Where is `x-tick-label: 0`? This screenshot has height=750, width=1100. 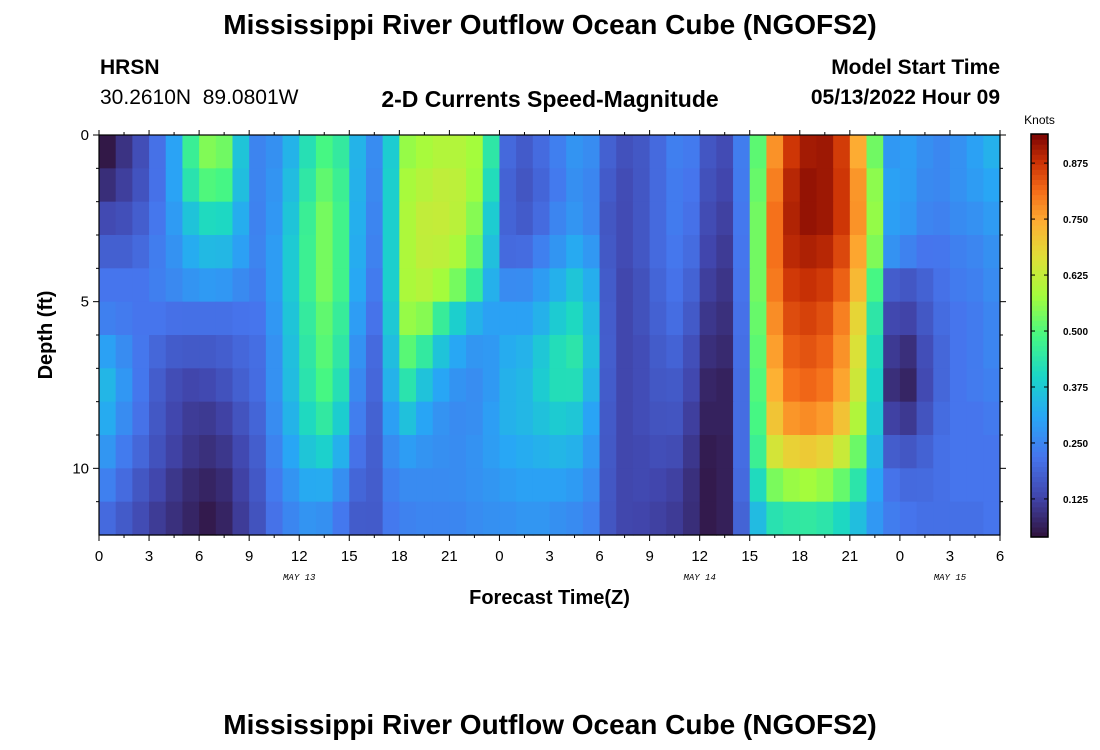 x-tick-label: 0 is located at coordinates (499, 556).